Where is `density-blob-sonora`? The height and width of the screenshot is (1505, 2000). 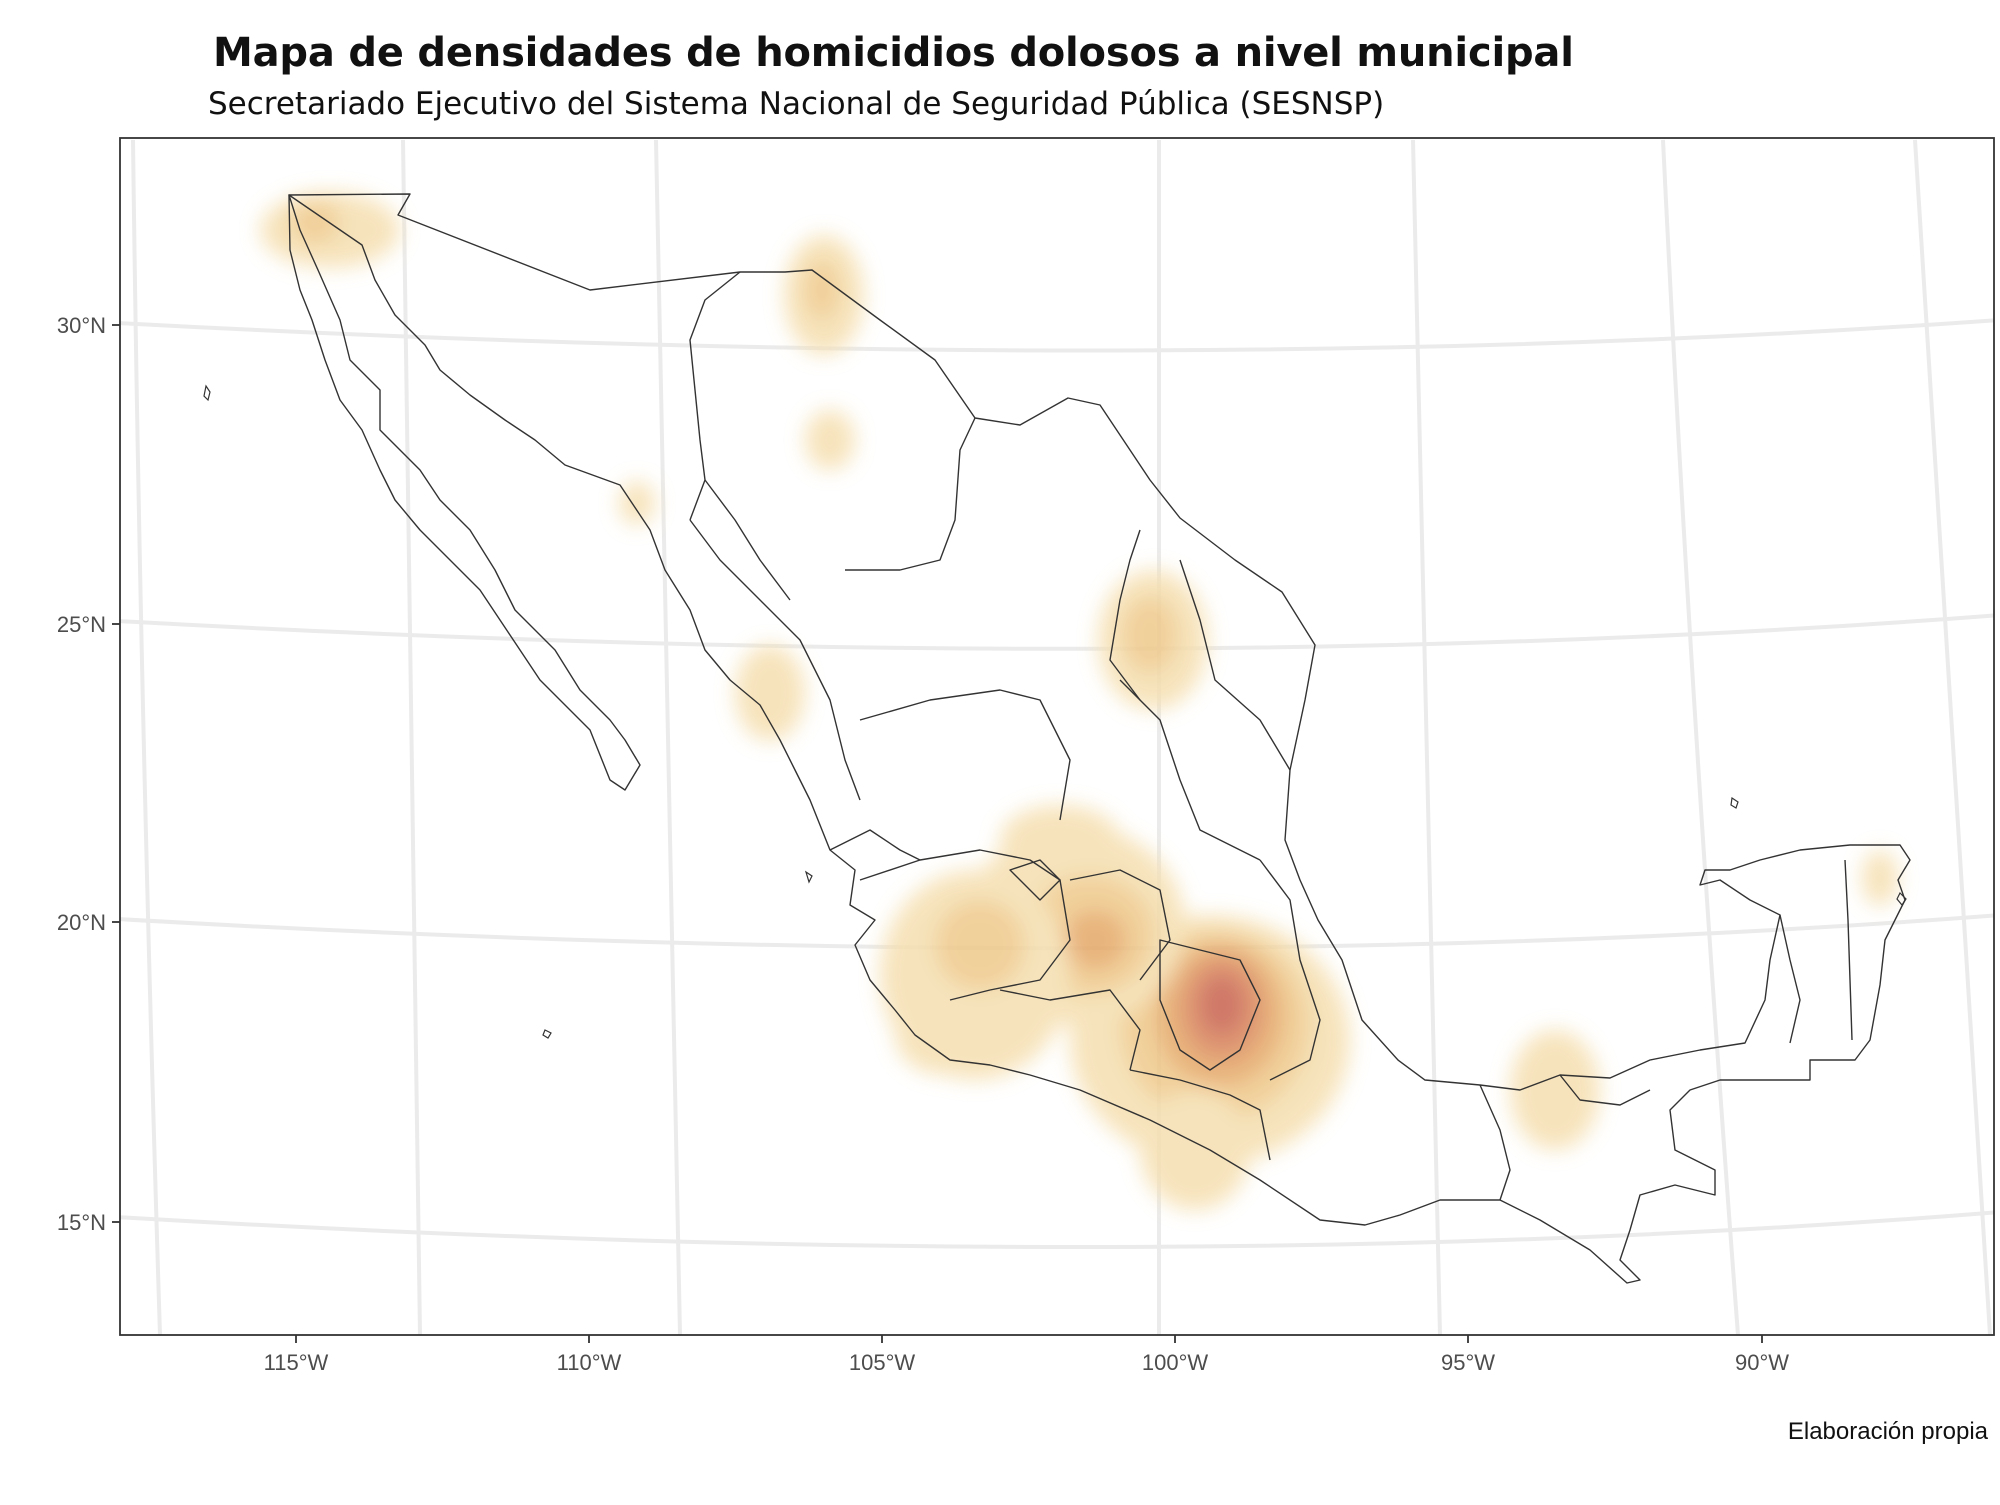
density-blob-sonora is located at coordinates (637, 503).